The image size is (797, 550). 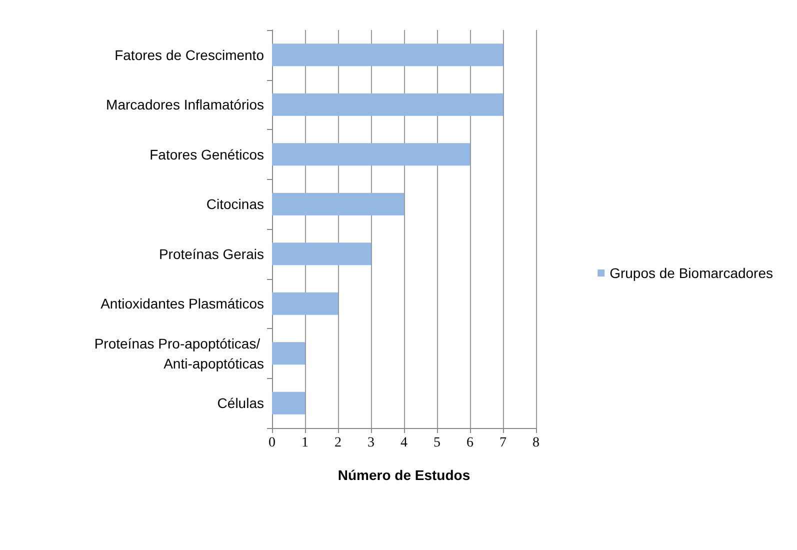 I want to click on legend-label: Grupos de Biomarcadores, so click(x=692, y=273).